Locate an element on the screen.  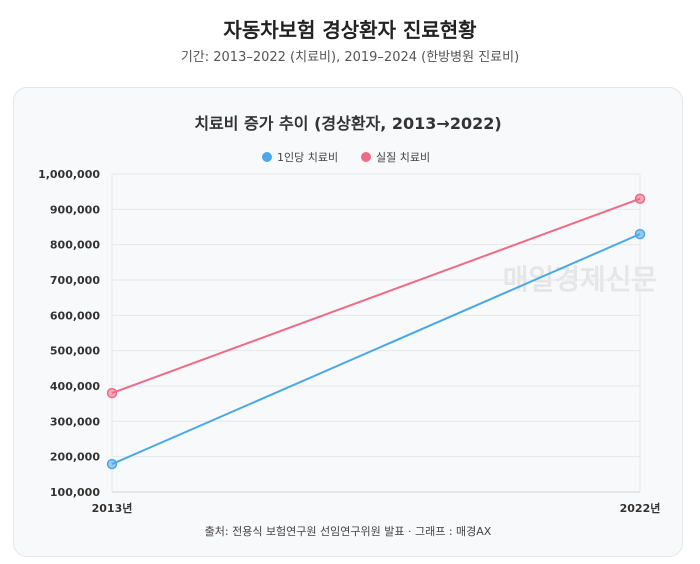
y-tick-label: 500,000 is located at coordinates (75, 351).